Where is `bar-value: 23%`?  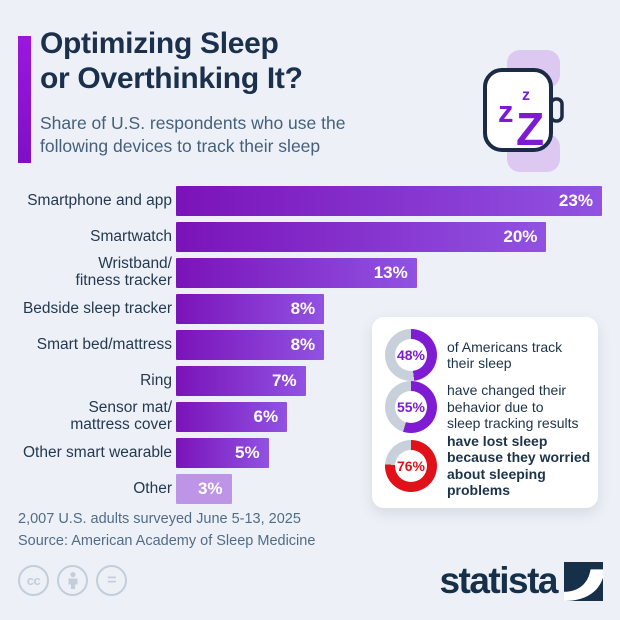
bar-value: 23% is located at coordinates (575, 200).